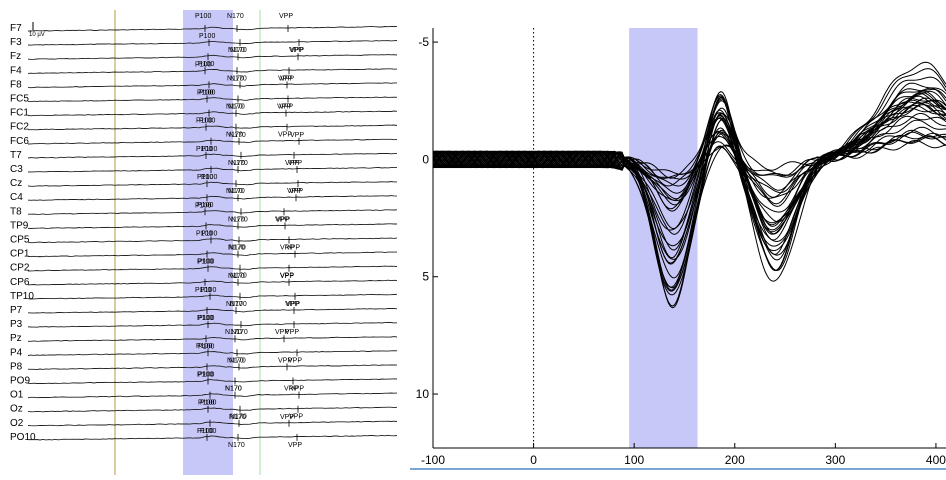 This screenshot has width=946, height=480. Describe the element at coordinates (212, 240) in the screenshot. I see `channel-trace-cp5` at that location.